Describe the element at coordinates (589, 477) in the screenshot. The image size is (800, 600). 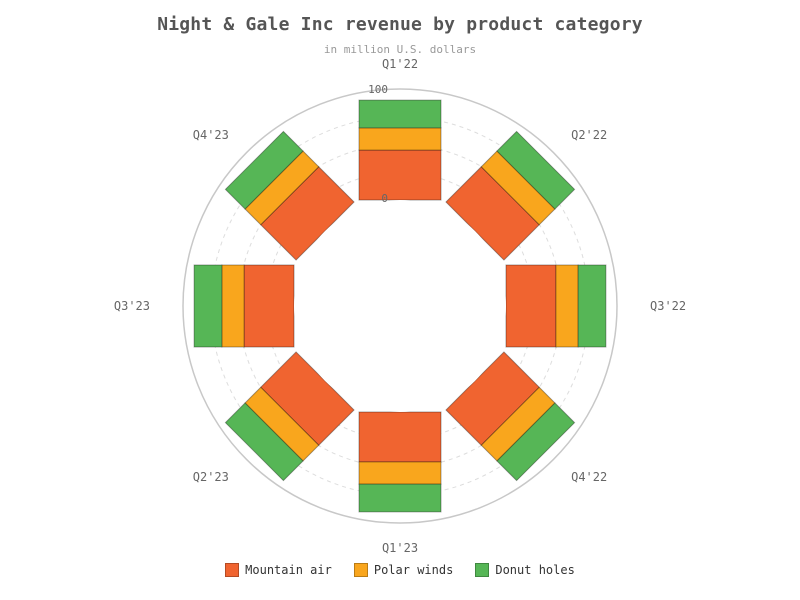
I see `category-label: Q4'22` at that location.